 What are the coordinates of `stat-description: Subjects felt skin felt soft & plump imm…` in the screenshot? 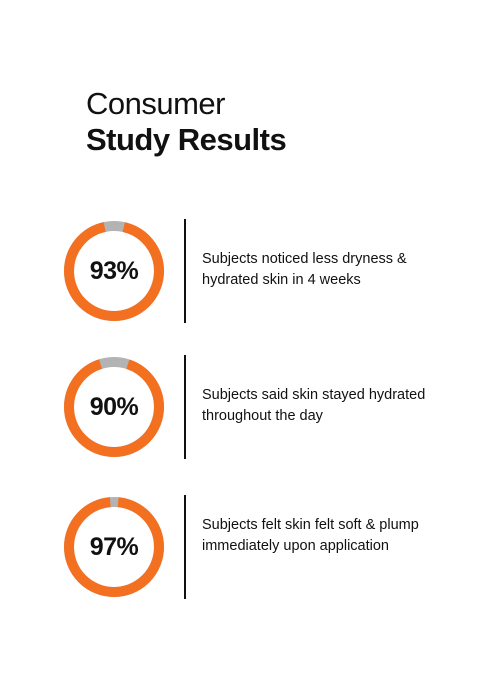 It's located at (310, 535).